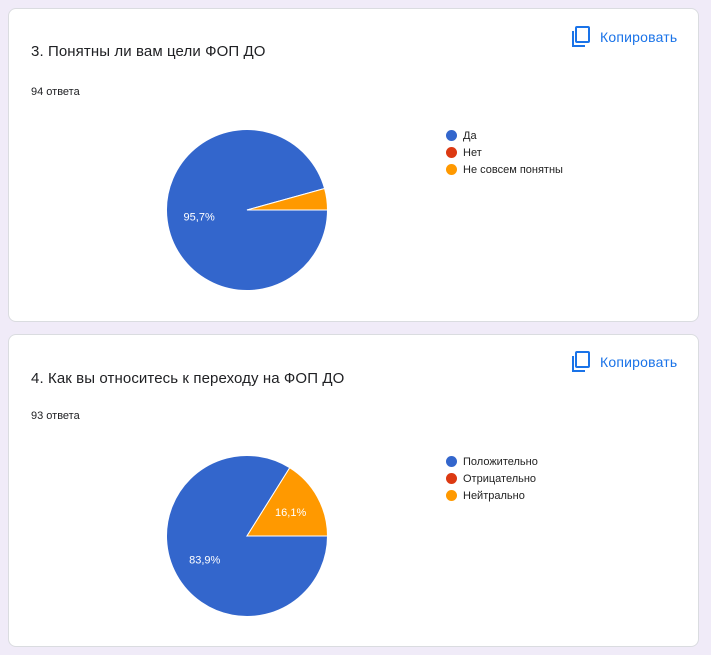 The height and width of the screenshot is (655, 711). Describe the element at coordinates (504, 135) in the screenshot. I see `legend-item: Да` at that location.